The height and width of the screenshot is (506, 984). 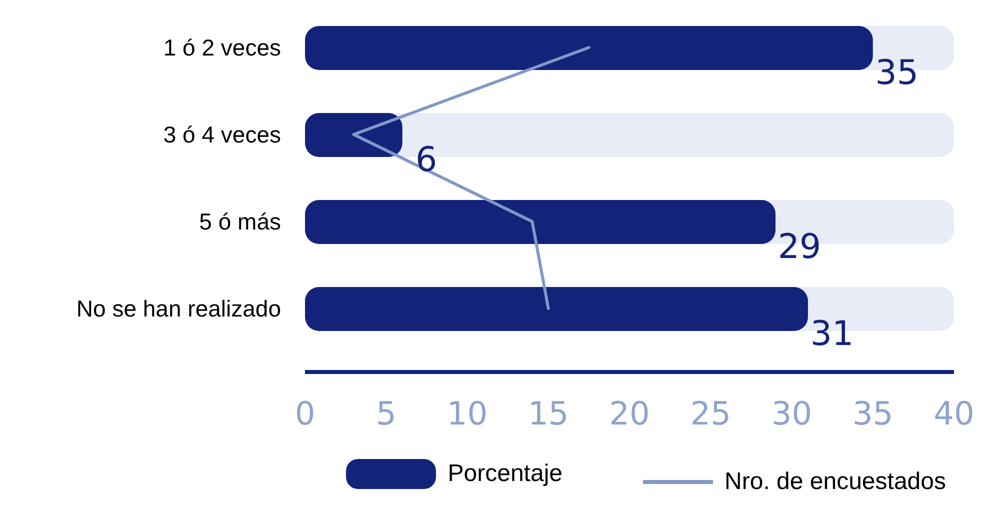 I want to click on y-tick-label: 5 ó más, so click(x=240, y=221).